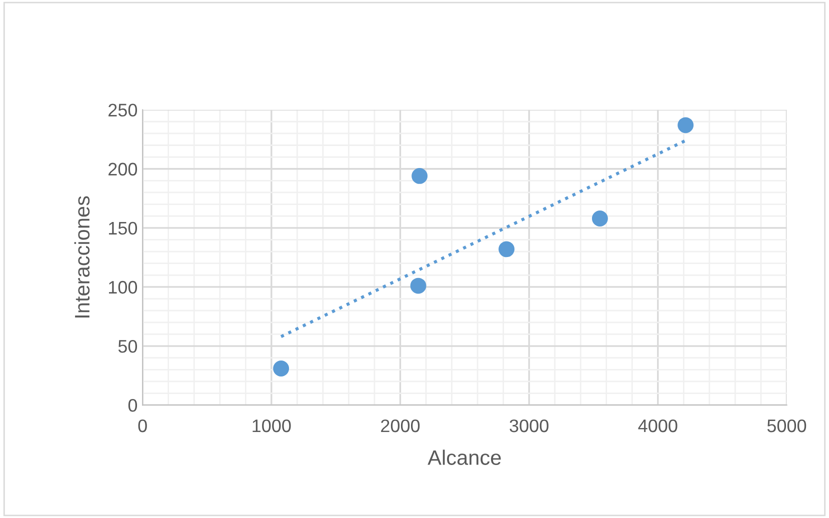 This screenshot has width=829, height=518. Describe the element at coordinates (128, 346) in the screenshot. I see `y-tick-label: 50` at that location.